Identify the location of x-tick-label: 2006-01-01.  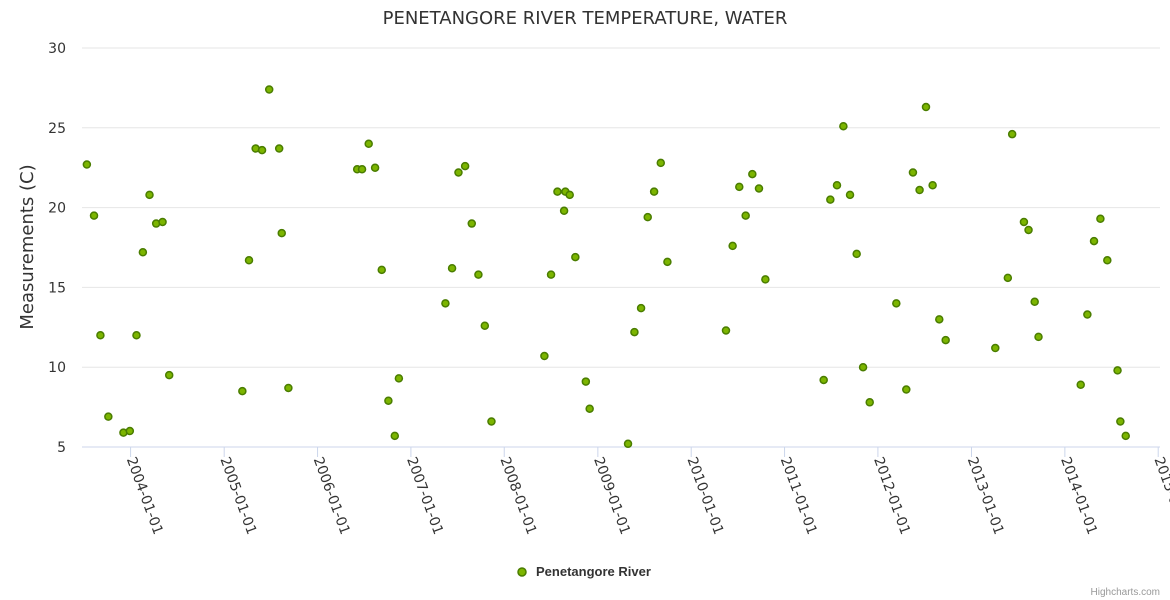
(331, 496).